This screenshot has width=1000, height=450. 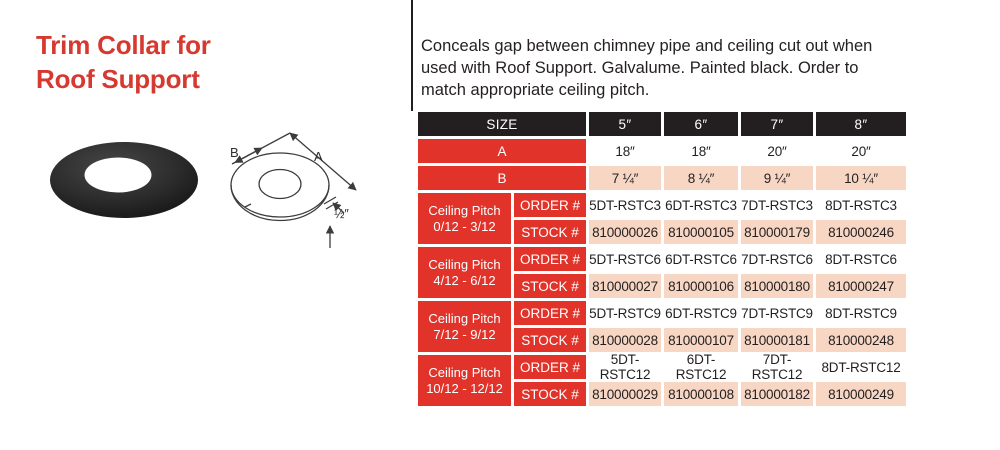 What do you see at coordinates (502, 178) in the screenshot?
I see `dim-row-label-b: B` at bounding box center [502, 178].